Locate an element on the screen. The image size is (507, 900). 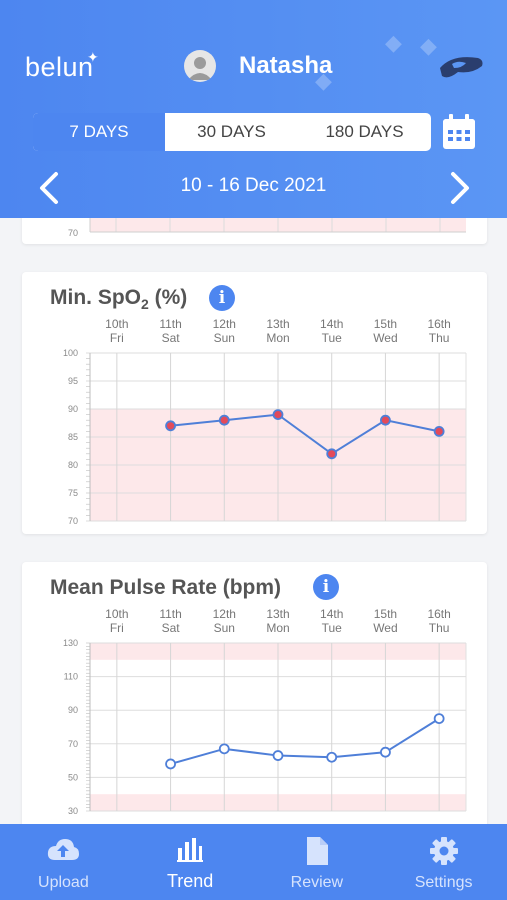
device-icon is located at coordinates (461, 69).